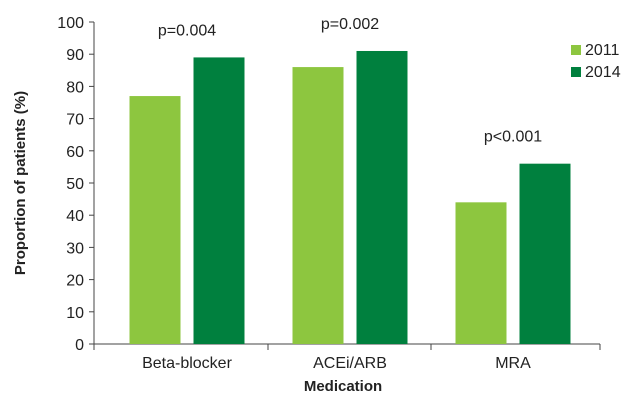  I want to click on p-value-annotation: p=0.002, so click(350, 24).